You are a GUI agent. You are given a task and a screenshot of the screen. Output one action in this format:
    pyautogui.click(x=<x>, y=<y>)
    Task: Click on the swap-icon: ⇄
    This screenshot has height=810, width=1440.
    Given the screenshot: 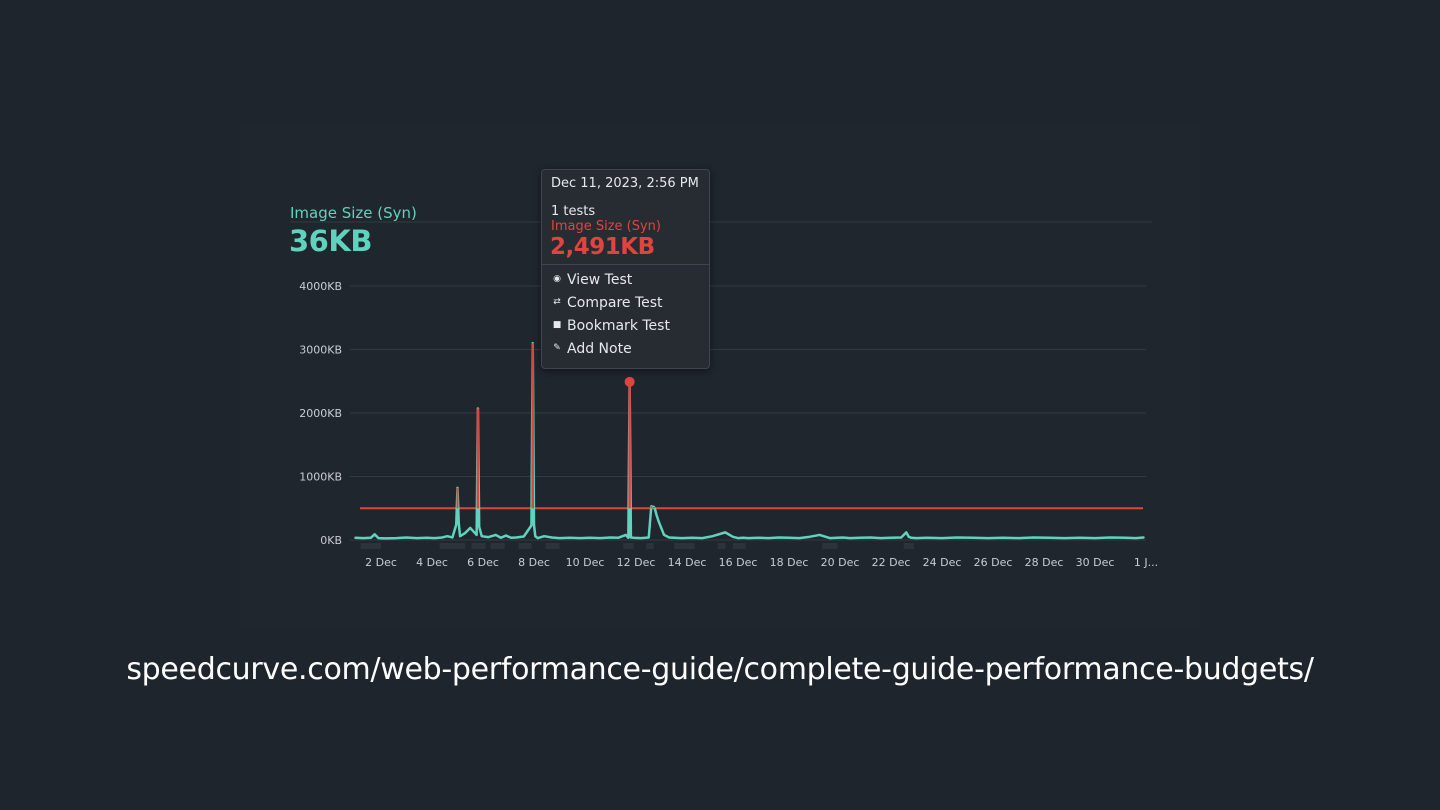 What is the action you would take?
    pyautogui.click(x=557, y=302)
    